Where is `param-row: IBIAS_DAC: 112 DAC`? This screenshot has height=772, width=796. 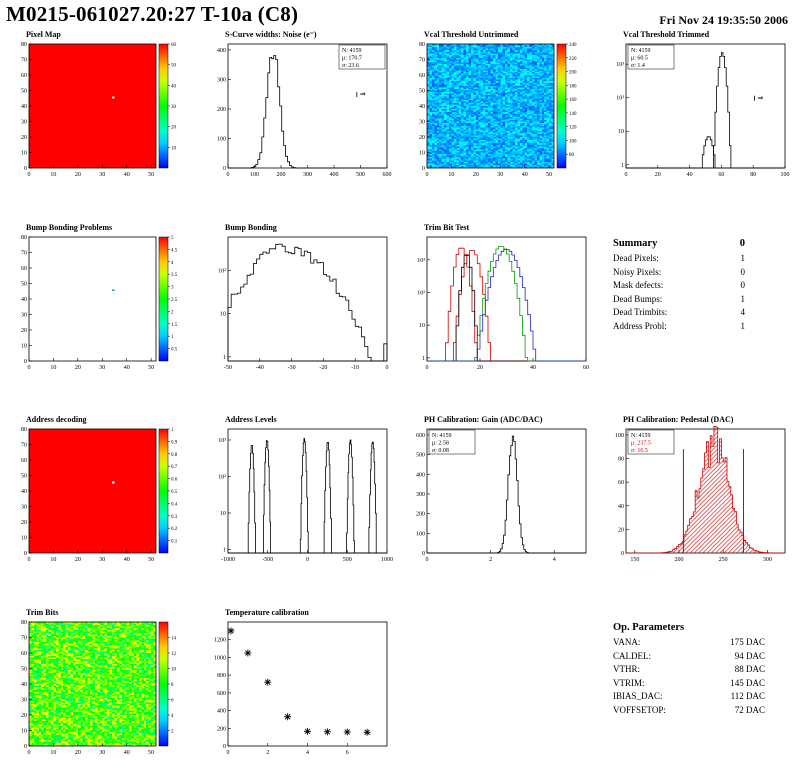 param-row: IBIAS_DAC: 112 DAC is located at coordinates (689, 697).